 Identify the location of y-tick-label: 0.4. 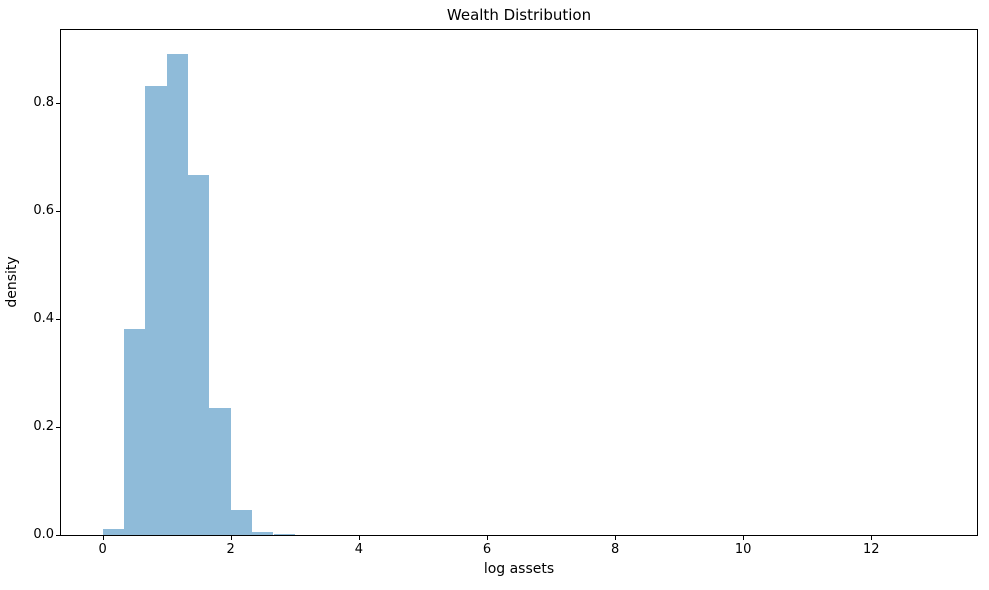
(43, 319).